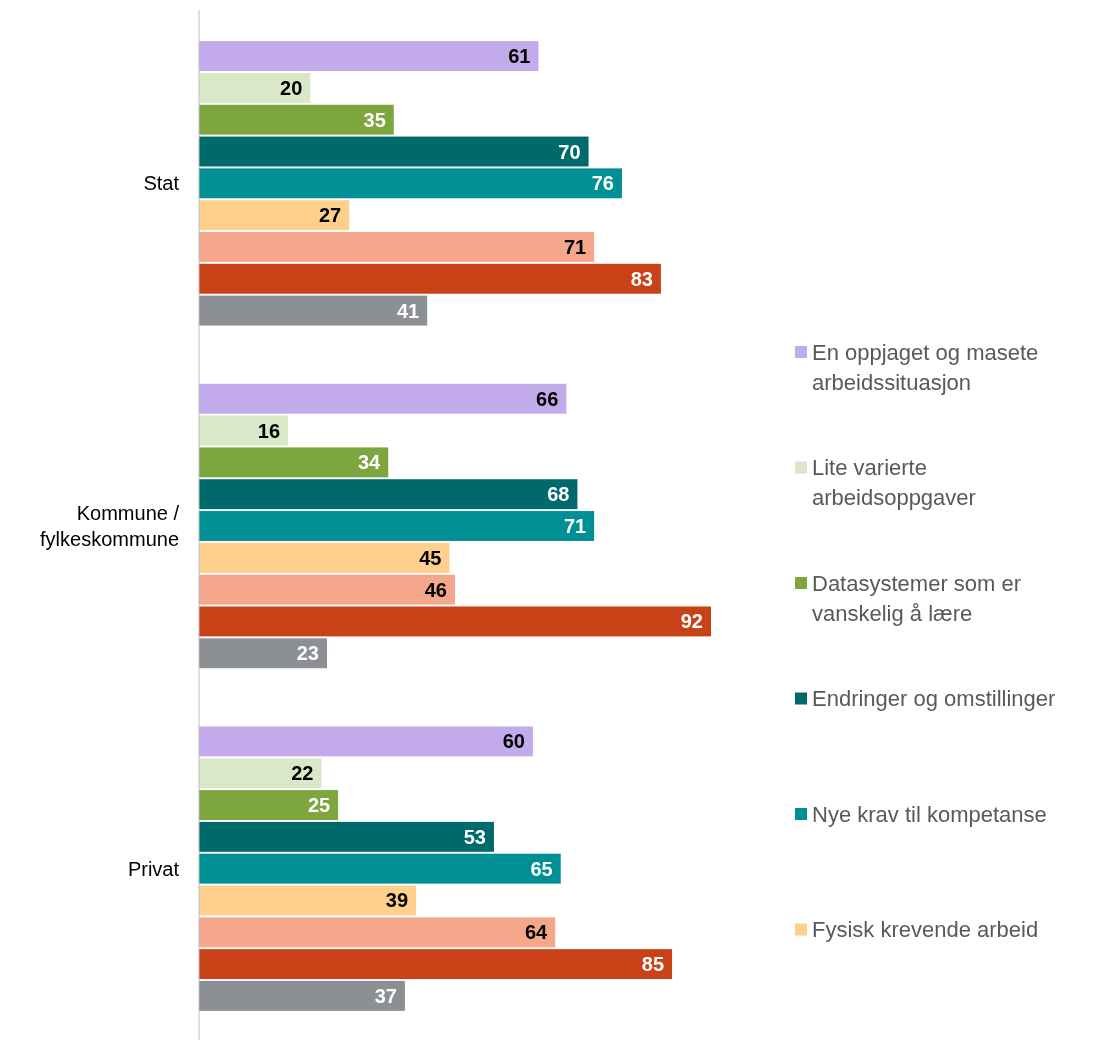 This screenshot has width=1117, height=1040. I want to click on data-label: 25, so click(319, 805).